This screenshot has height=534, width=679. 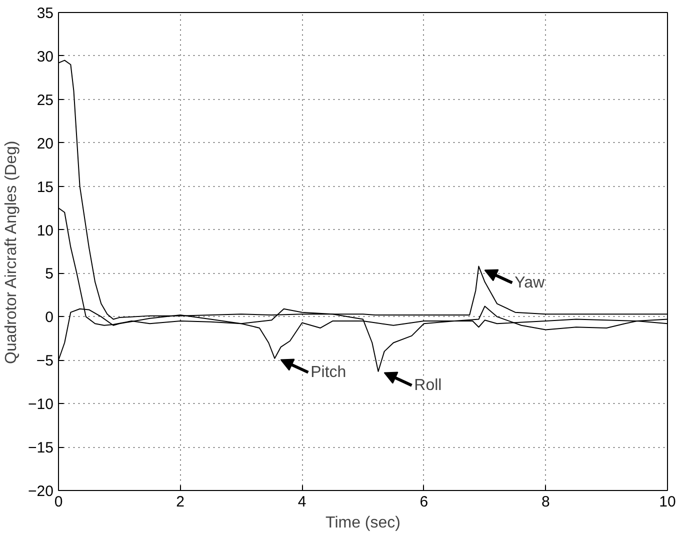 What do you see at coordinates (11, 252) in the screenshot?
I see `y-axis-title: Quadrotor Aircraft Angles (Deg)` at bounding box center [11, 252].